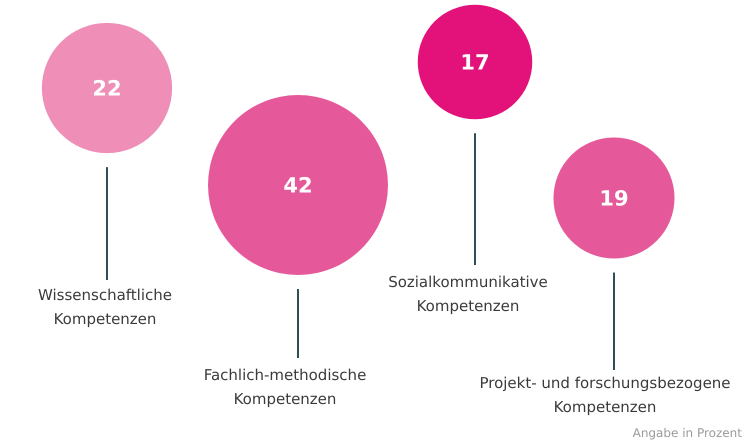 This screenshot has width=746, height=442. Describe the element at coordinates (605, 395) in the screenshot. I see `category-label: Projekt- und forschungsbezogene Kompetenzen` at that location.